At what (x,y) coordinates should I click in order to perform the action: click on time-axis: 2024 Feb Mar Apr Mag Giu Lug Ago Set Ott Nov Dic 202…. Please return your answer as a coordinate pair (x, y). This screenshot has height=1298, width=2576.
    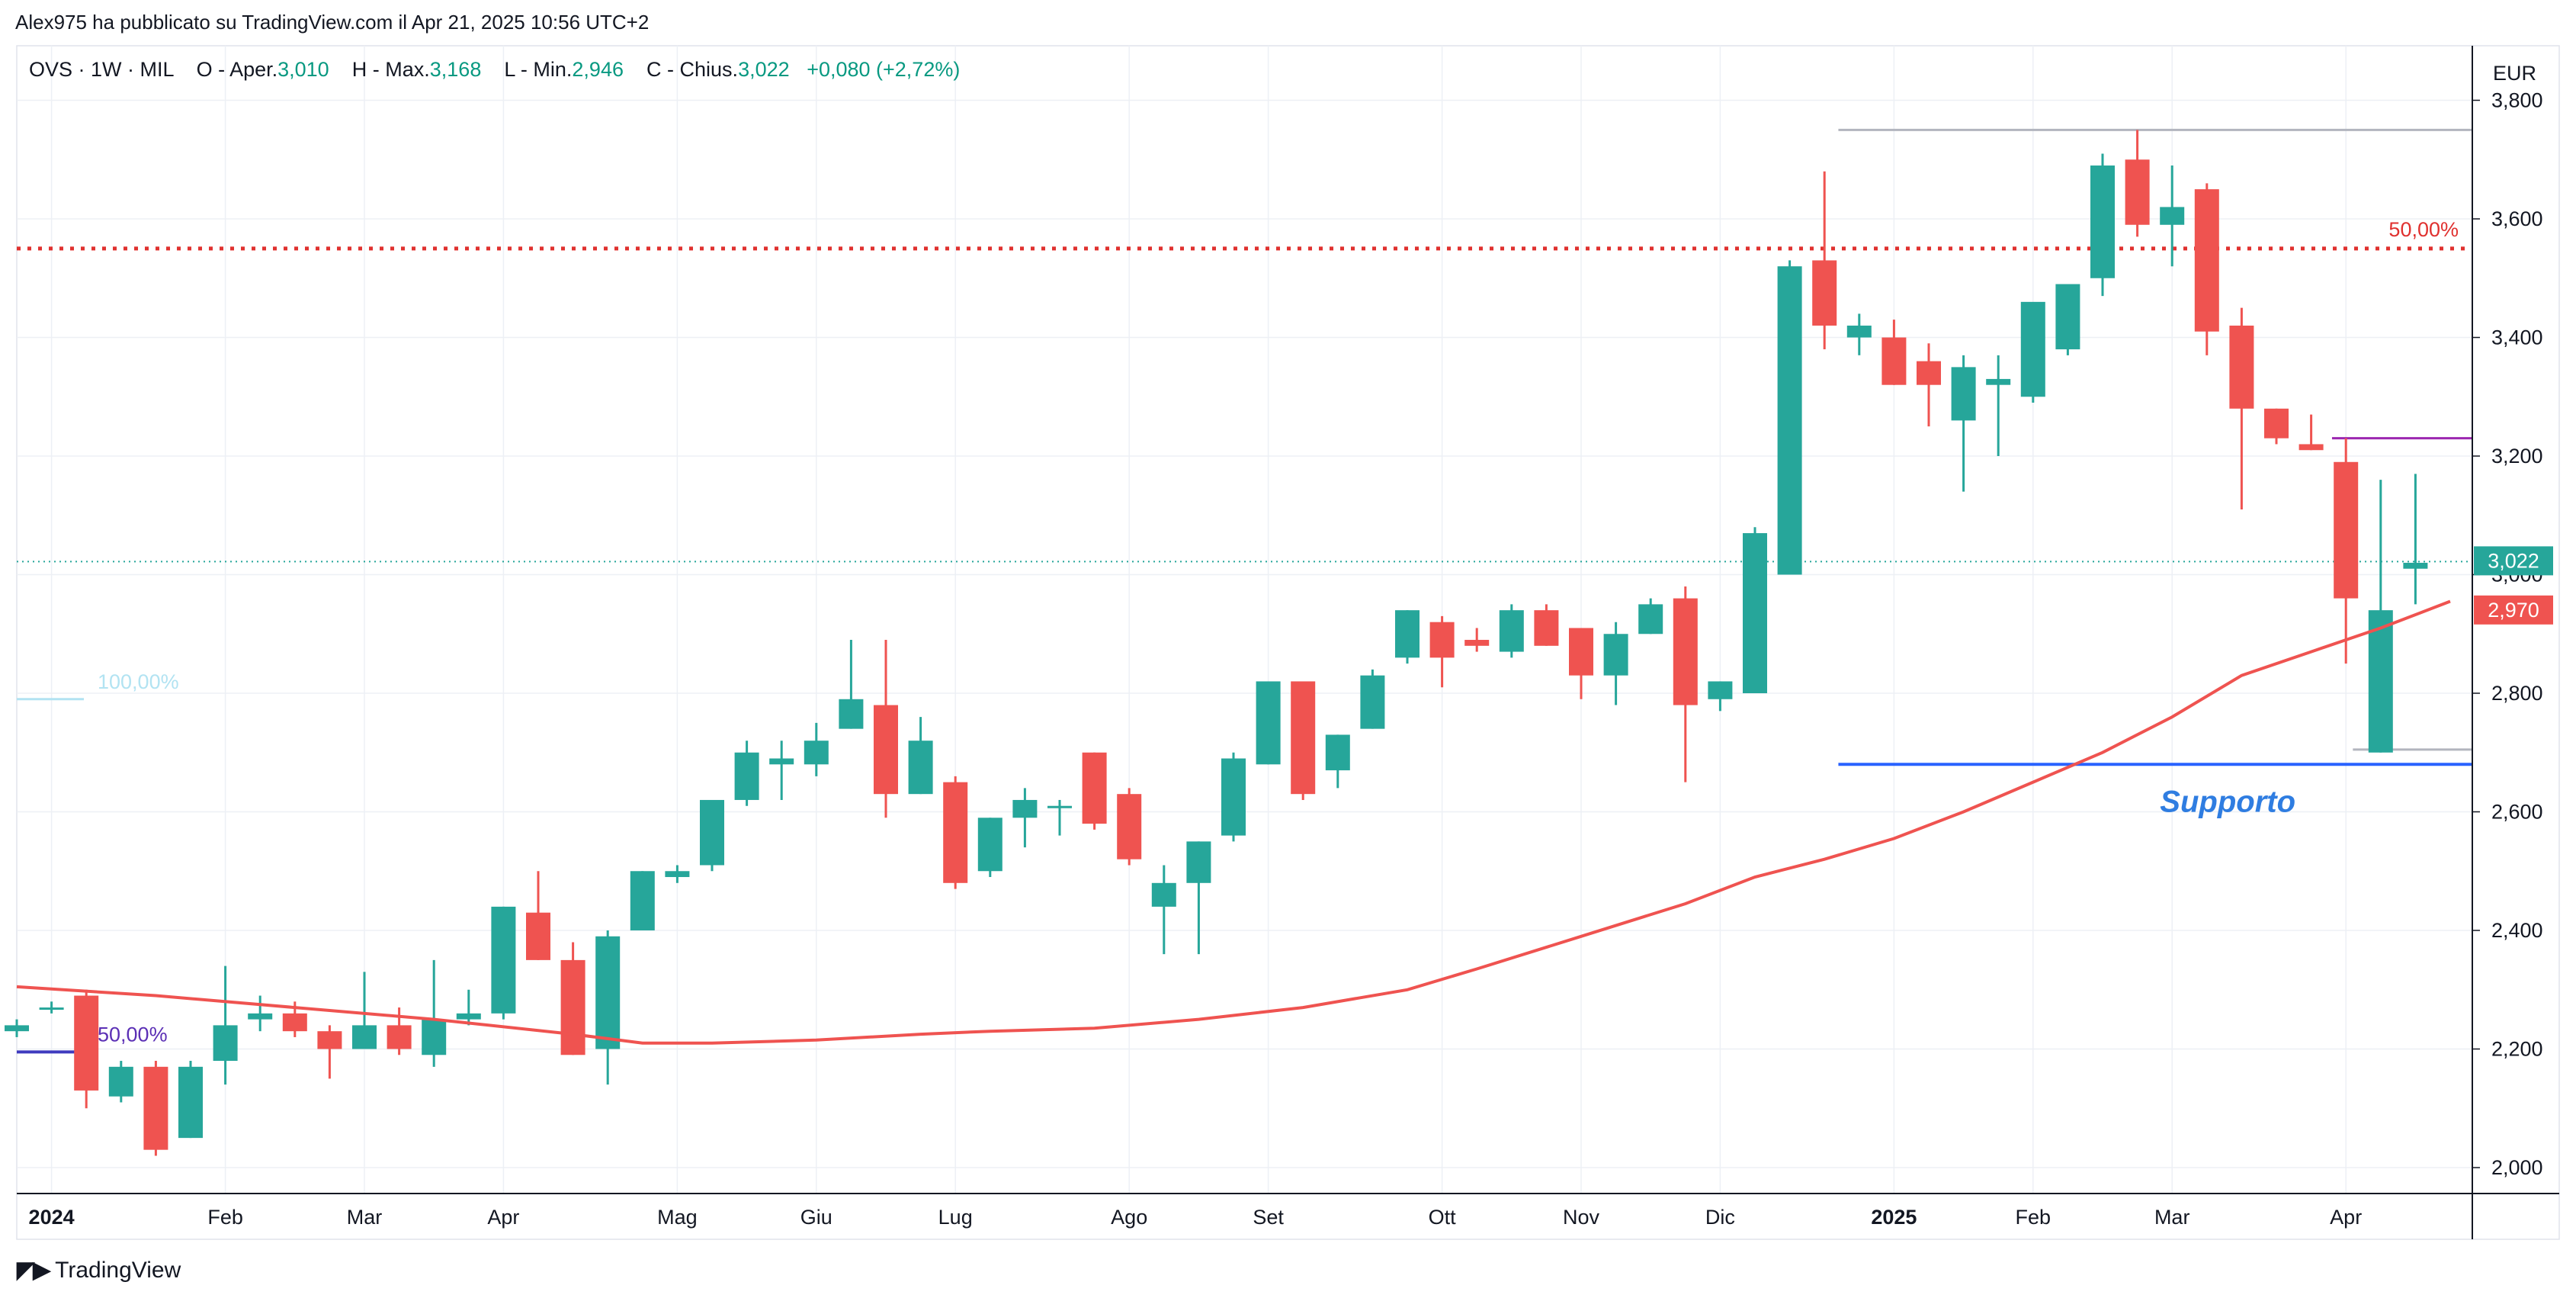
    Looking at the image, I should click on (1196, 1218).